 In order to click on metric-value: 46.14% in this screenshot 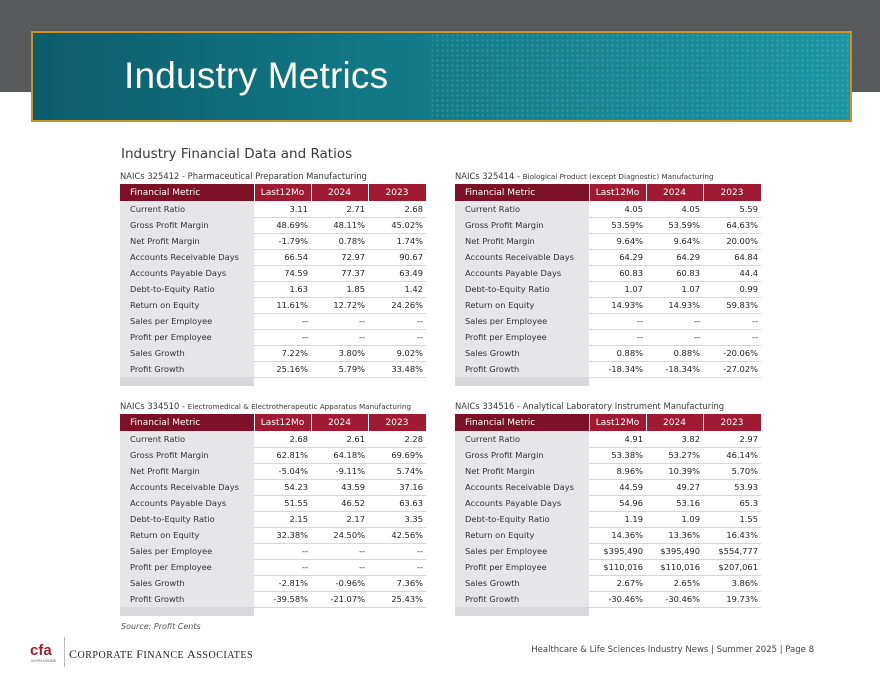, I will do `click(732, 455)`.